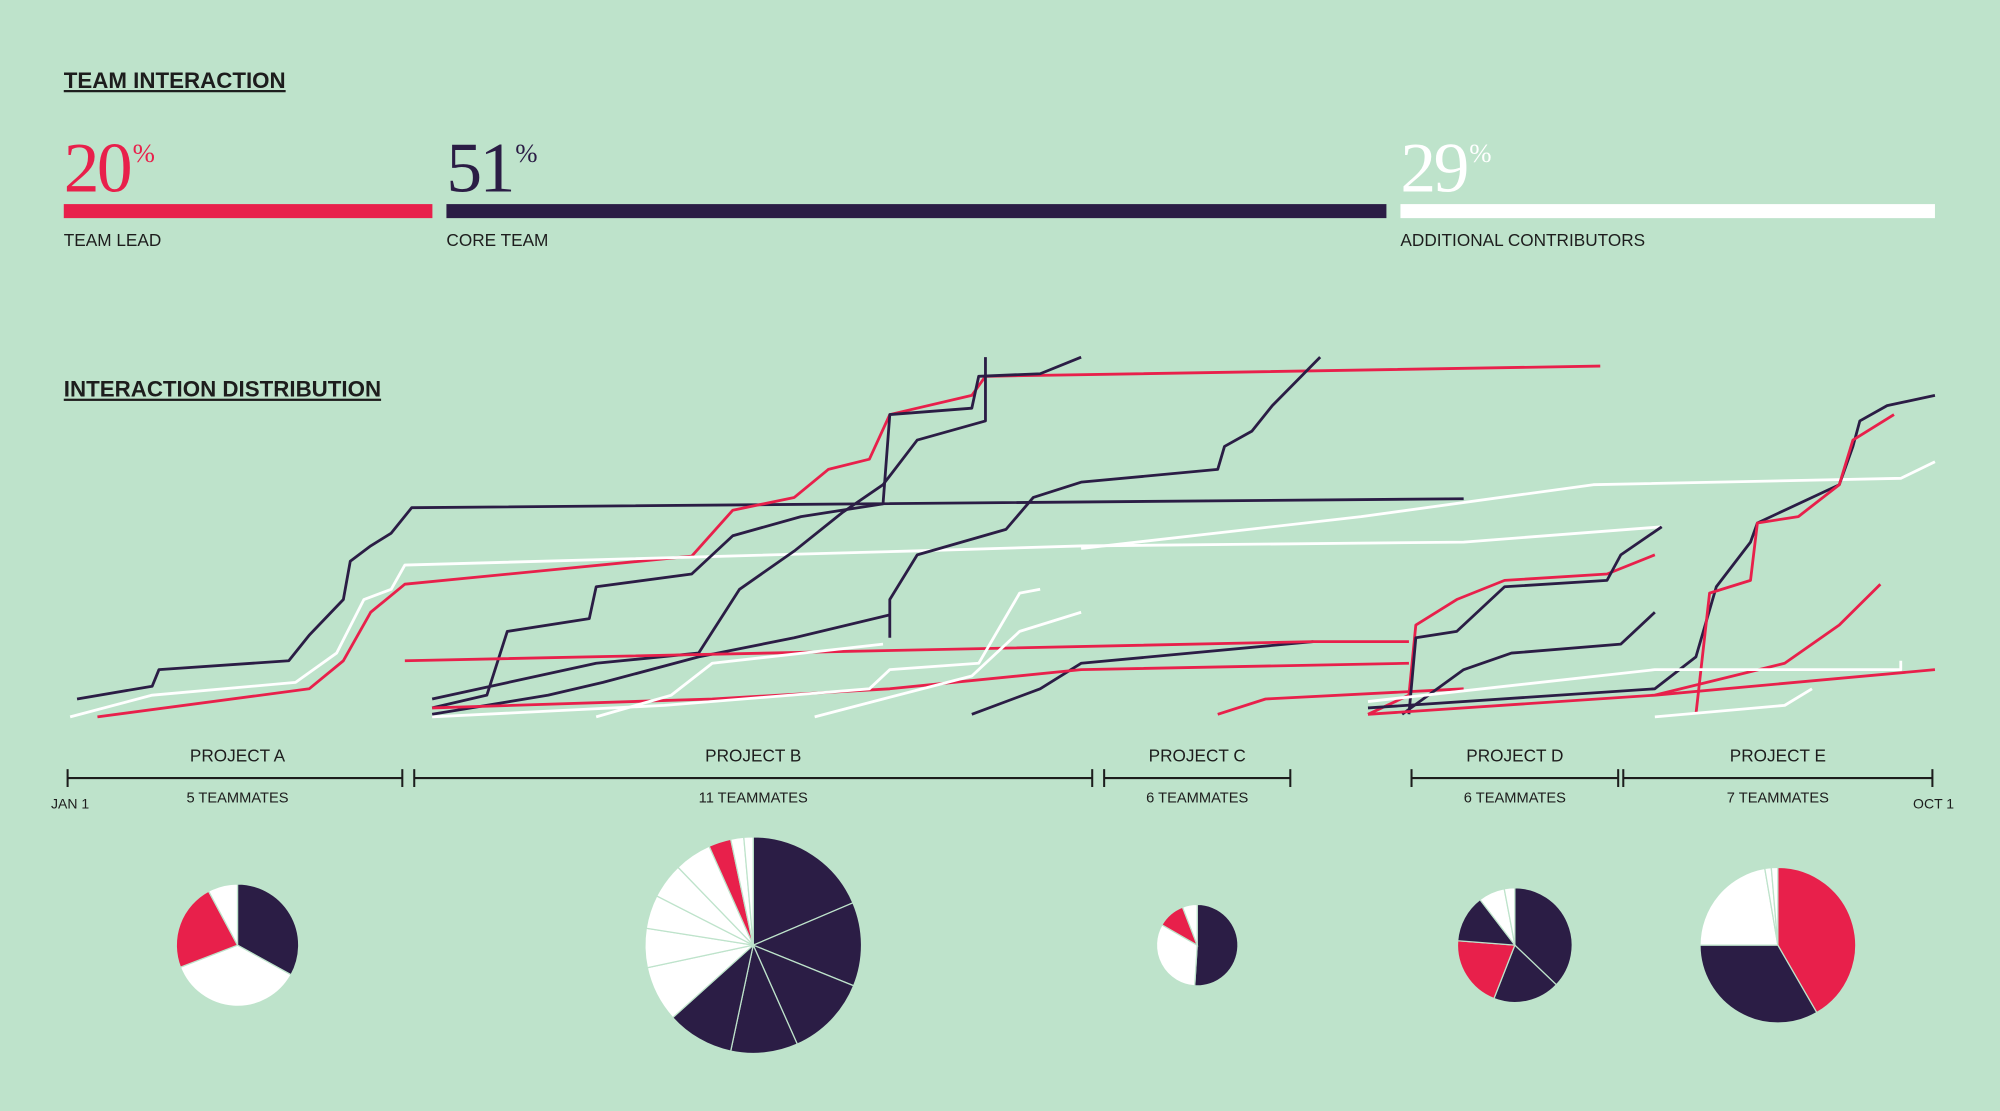  I want to click on project-name: PROJECT D, so click(1514, 755).